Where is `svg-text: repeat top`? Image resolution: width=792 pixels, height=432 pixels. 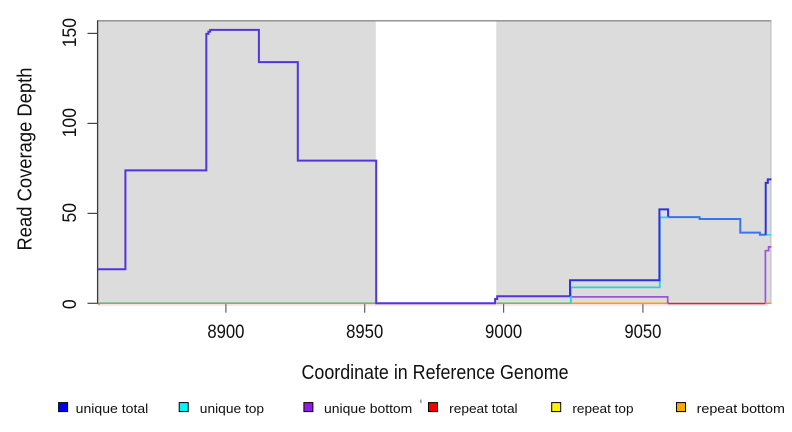 svg-text: repeat top is located at coordinates (602, 408).